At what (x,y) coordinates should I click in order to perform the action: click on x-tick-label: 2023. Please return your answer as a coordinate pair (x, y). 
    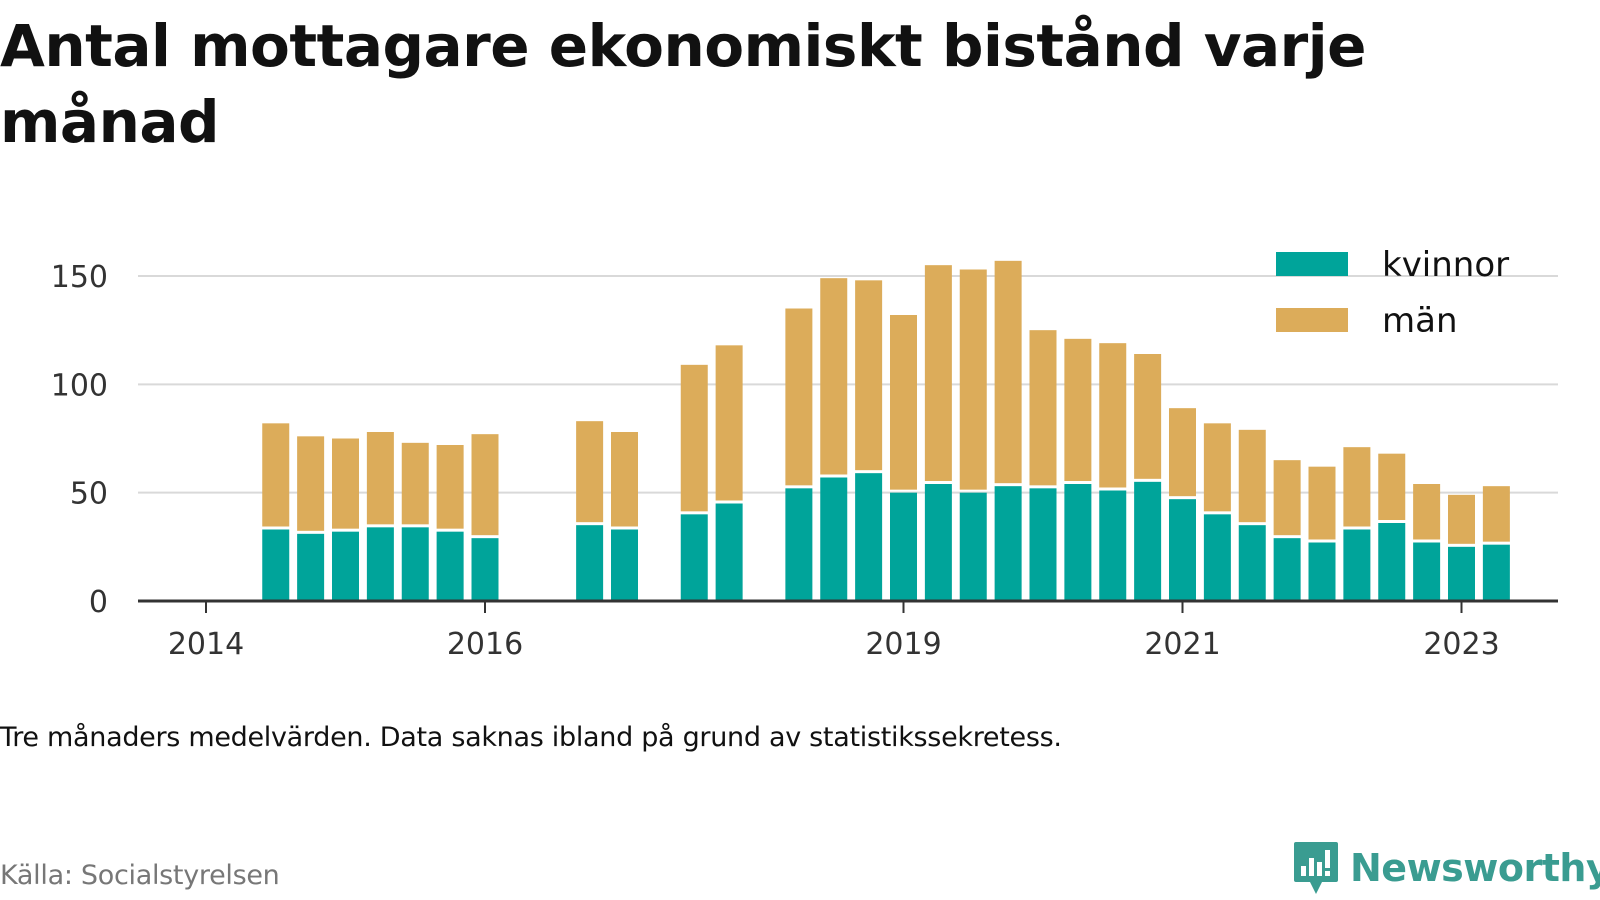
    Looking at the image, I should click on (1461, 644).